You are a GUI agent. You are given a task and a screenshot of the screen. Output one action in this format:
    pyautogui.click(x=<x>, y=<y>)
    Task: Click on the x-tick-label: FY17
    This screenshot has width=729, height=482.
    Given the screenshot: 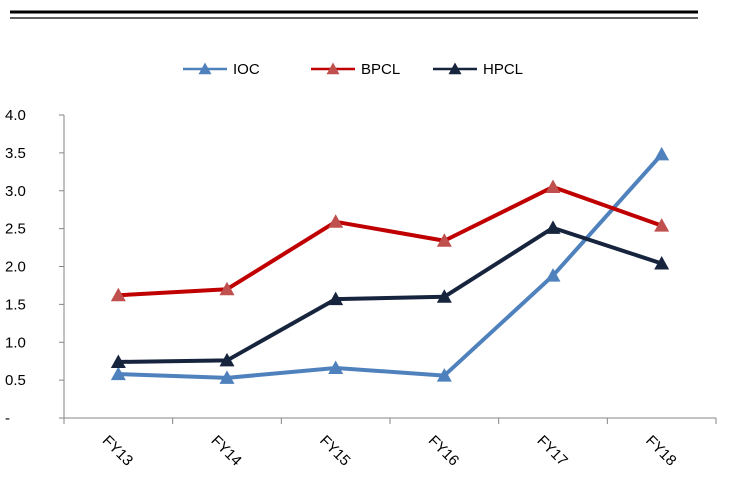 What is the action you would take?
    pyautogui.click(x=551, y=450)
    